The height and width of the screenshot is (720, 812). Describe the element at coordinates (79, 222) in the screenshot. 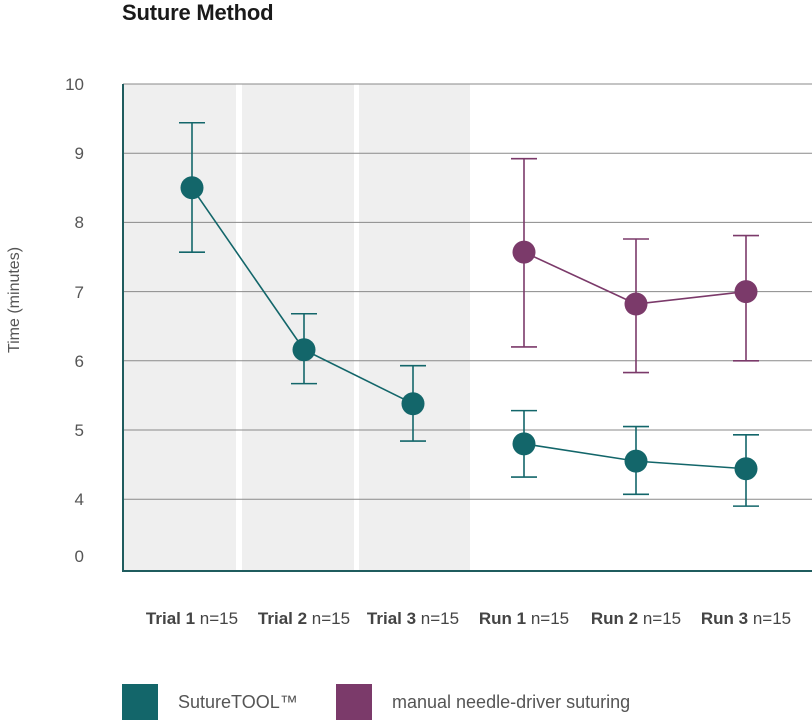

I see `y-tick-label: 8` at that location.